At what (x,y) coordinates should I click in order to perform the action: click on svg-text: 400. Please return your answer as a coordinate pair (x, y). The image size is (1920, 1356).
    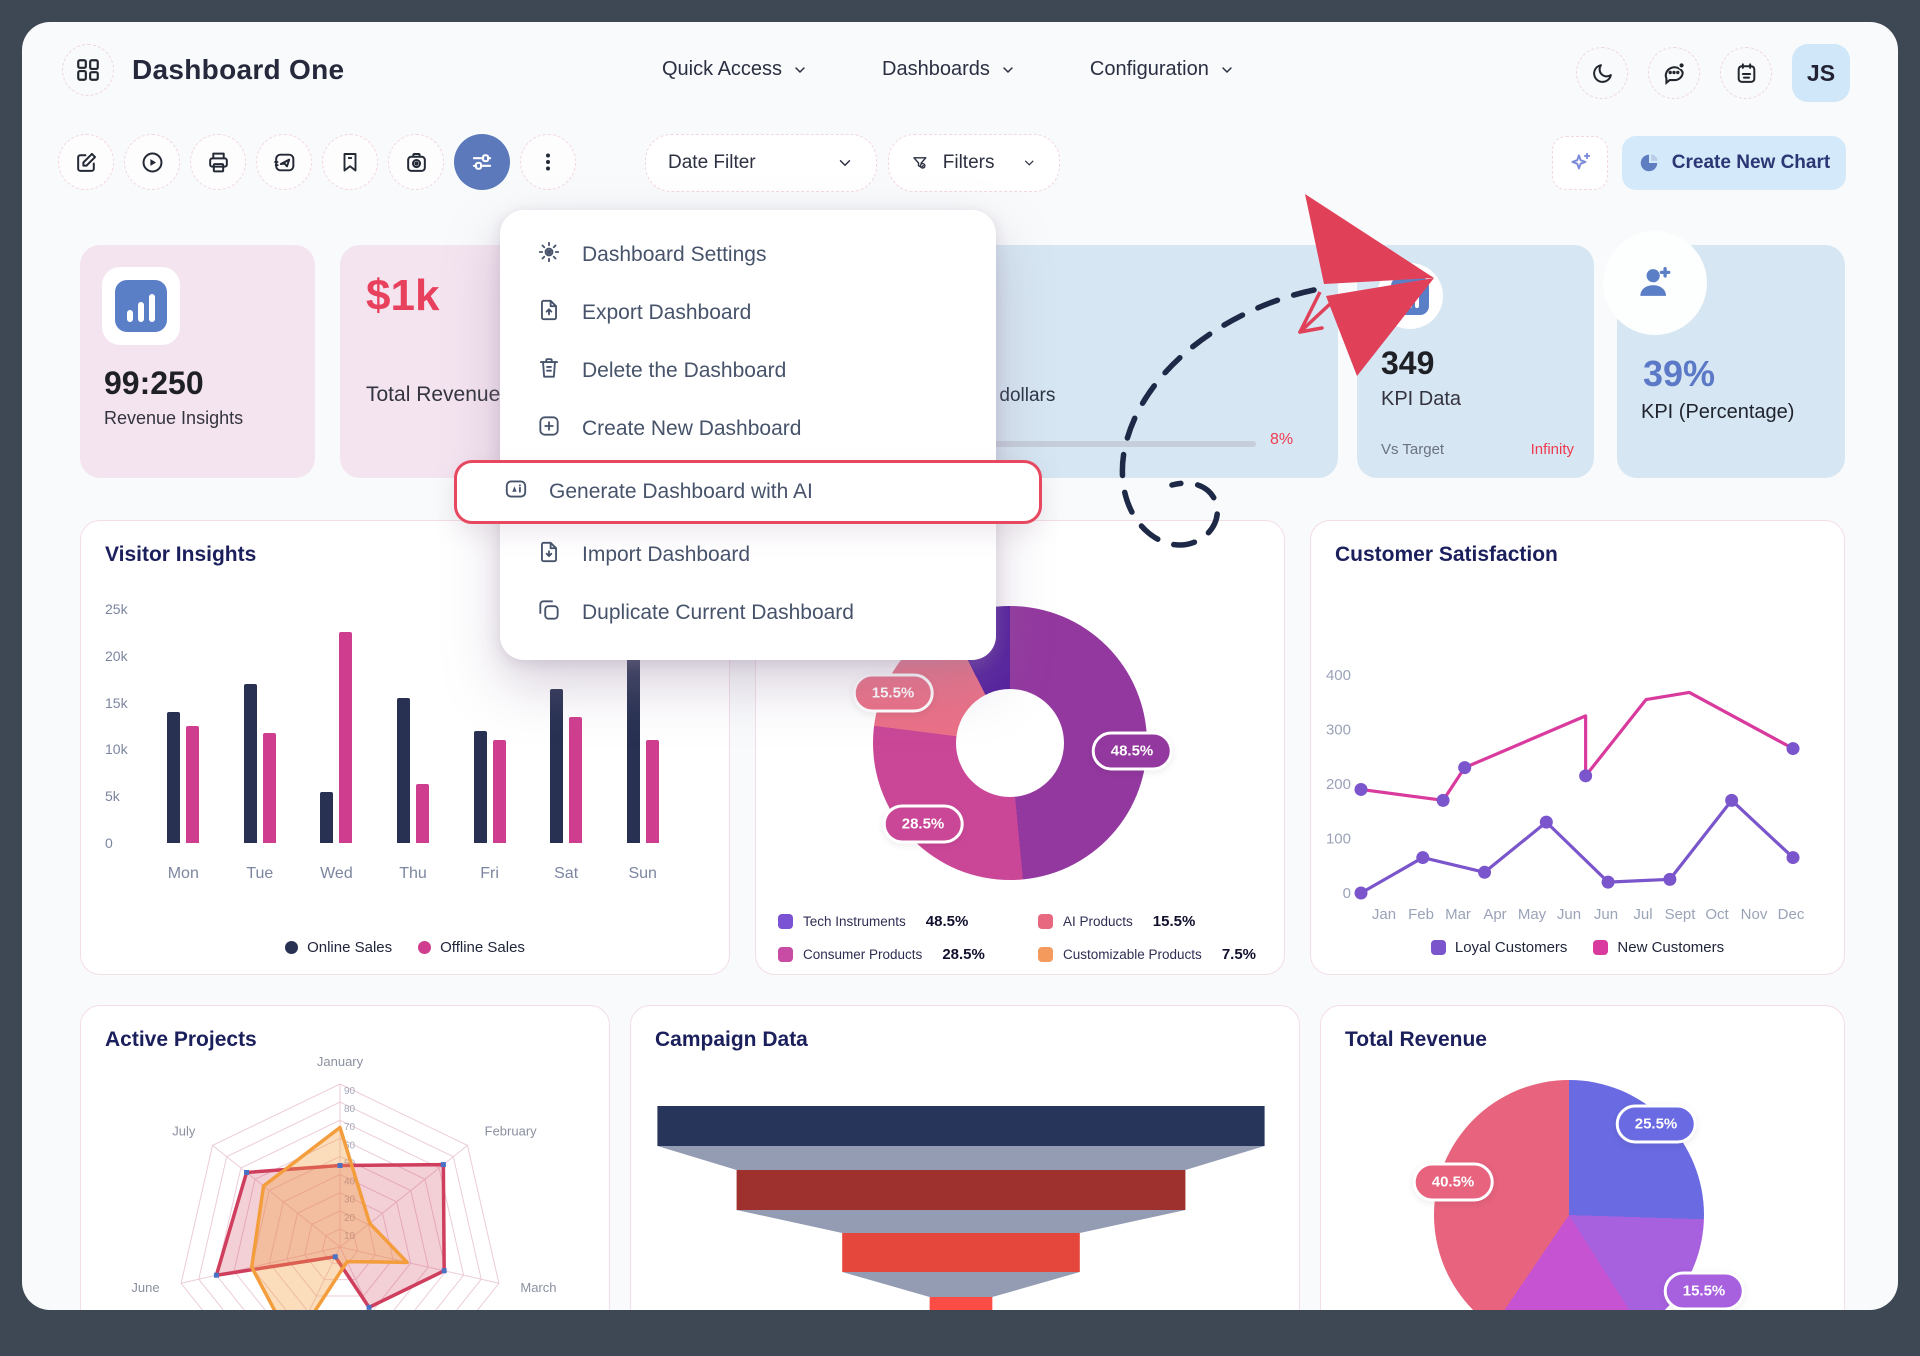
    Looking at the image, I should click on (1338, 675).